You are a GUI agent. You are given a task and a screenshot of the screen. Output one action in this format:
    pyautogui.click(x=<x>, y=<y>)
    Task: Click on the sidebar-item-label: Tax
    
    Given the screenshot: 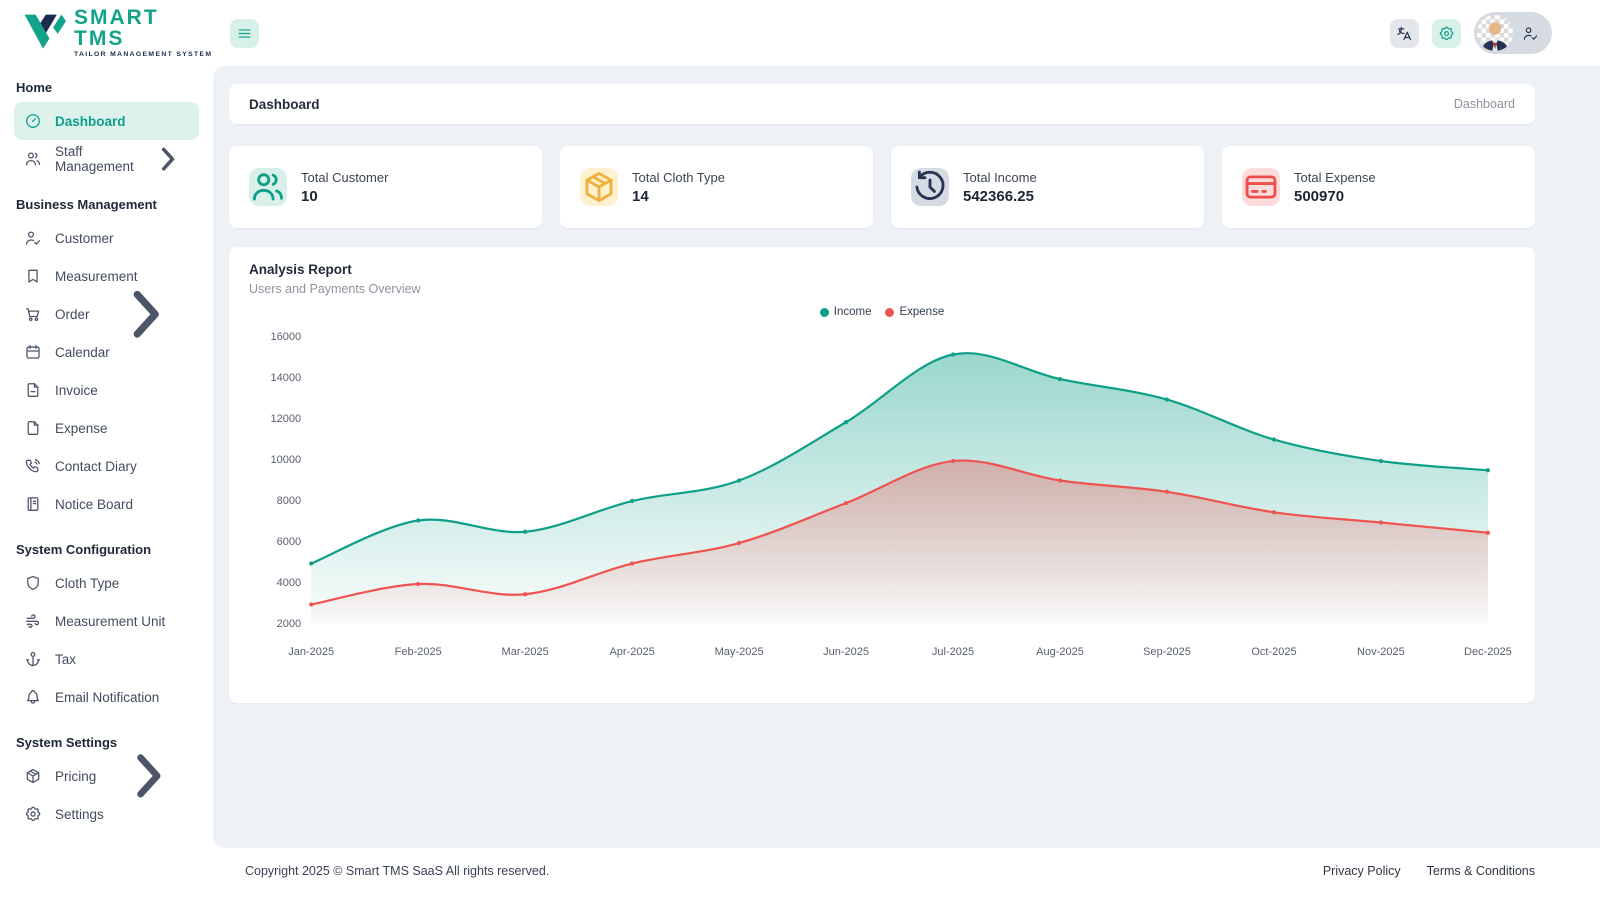 What is the action you would take?
    pyautogui.click(x=66, y=659)
    